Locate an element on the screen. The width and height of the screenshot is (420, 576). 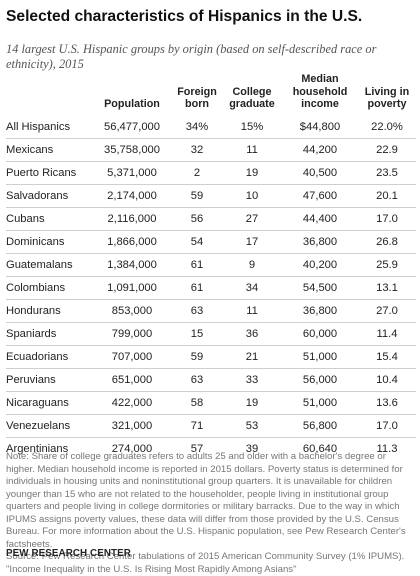
cell-foreign-born: 56 is located at coordinates (197, 218).